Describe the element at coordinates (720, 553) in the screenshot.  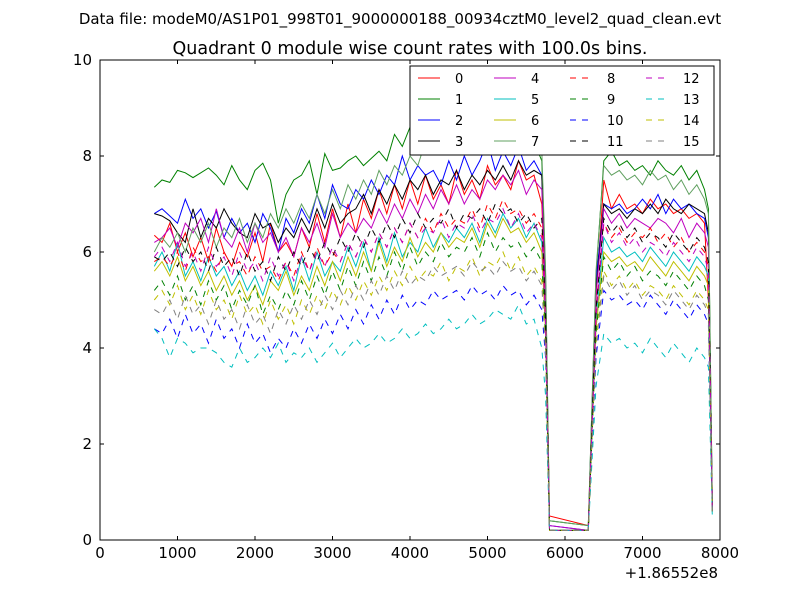
I see `x-tick-label: 8000` at that location.